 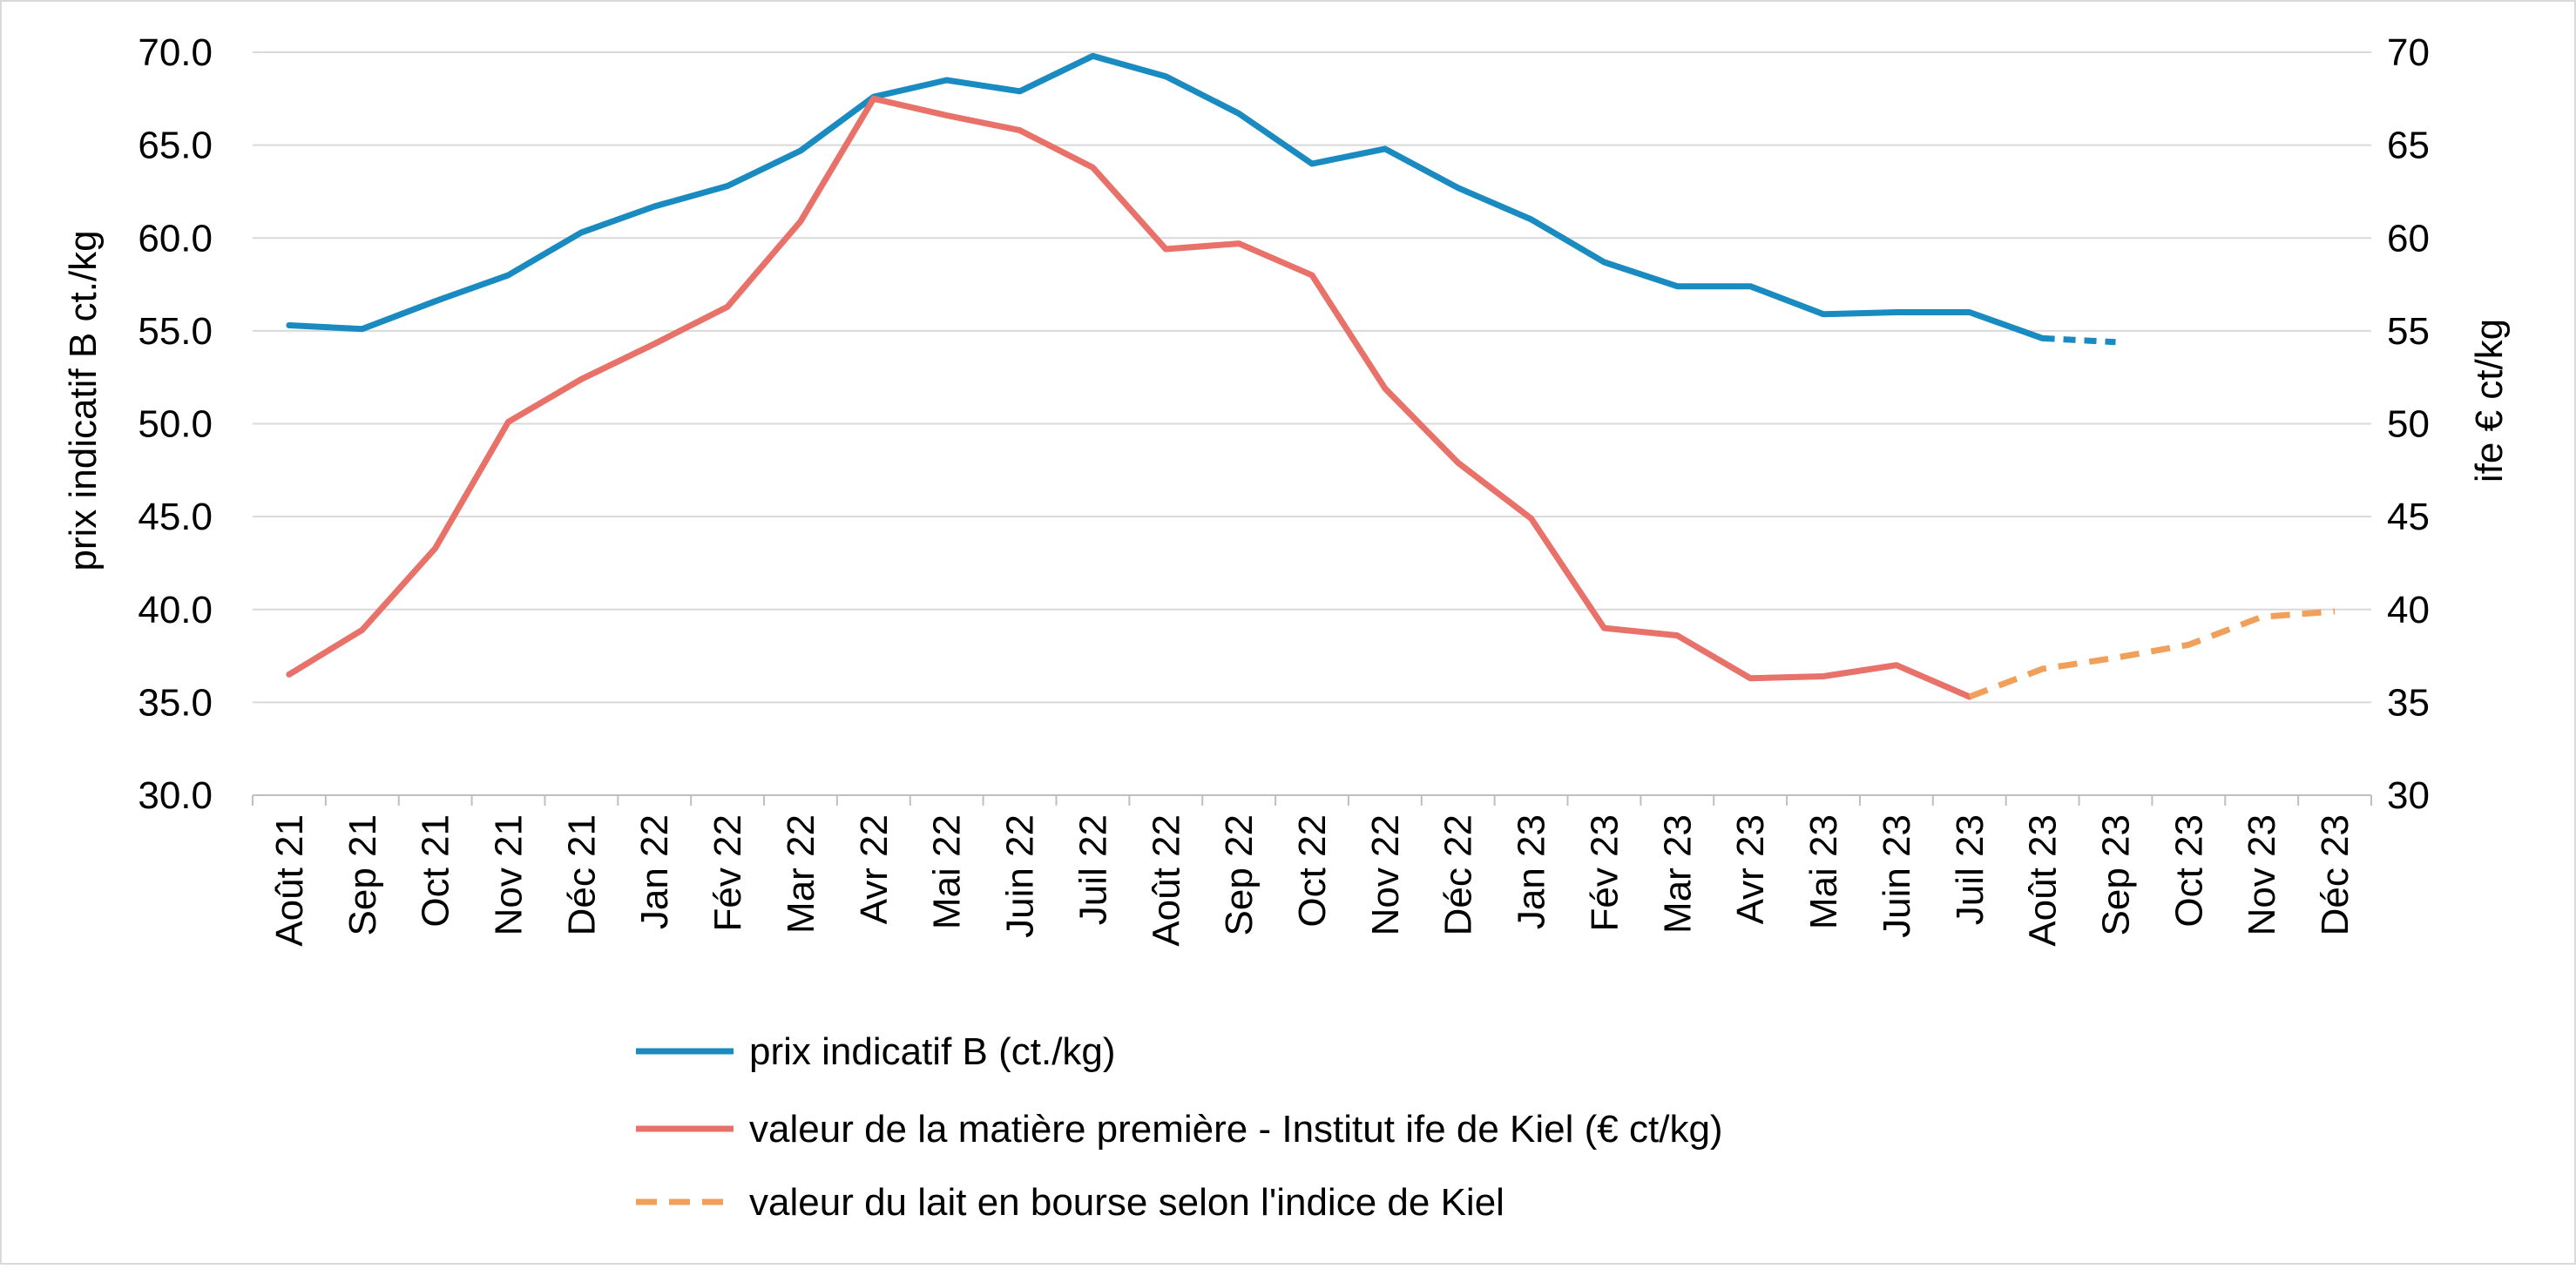 What do you see at coordinates (509, 874) in the screenshot?
I see `x-tick-label: Nov 21` at bounding box center [509, 874].